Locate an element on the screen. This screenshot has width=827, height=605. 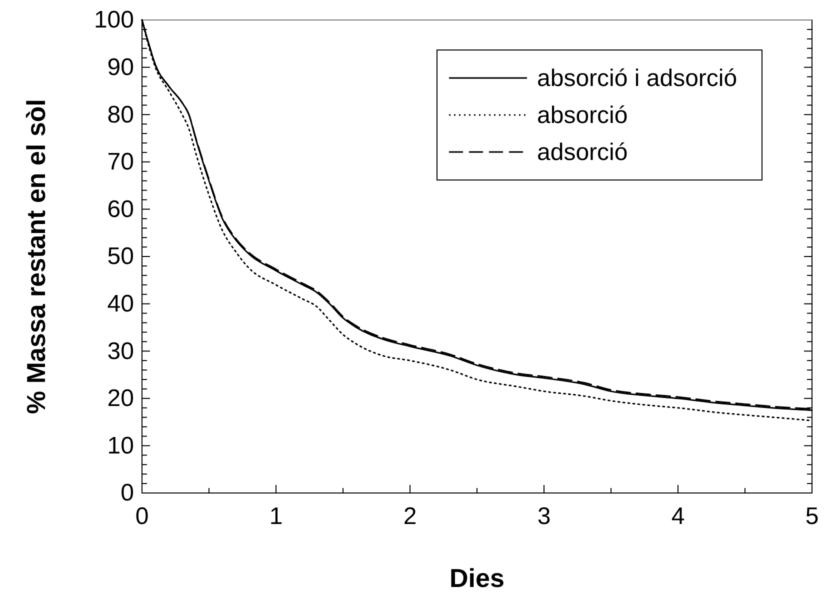
y-tick-label: 60 is located at coordinates (120, 209).